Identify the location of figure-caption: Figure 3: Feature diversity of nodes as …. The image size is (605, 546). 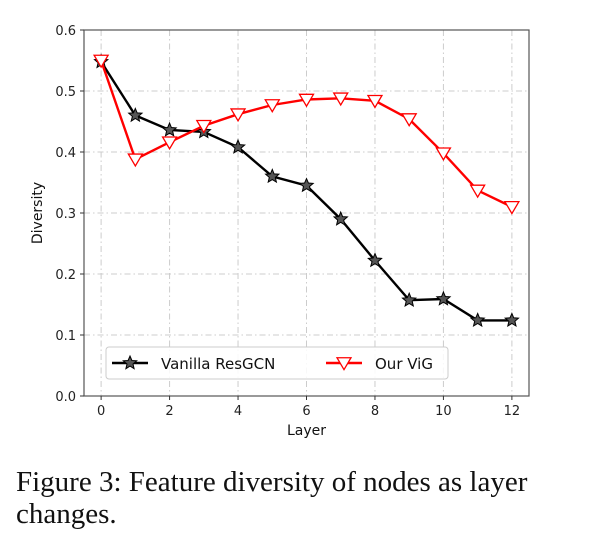
(272, 498).